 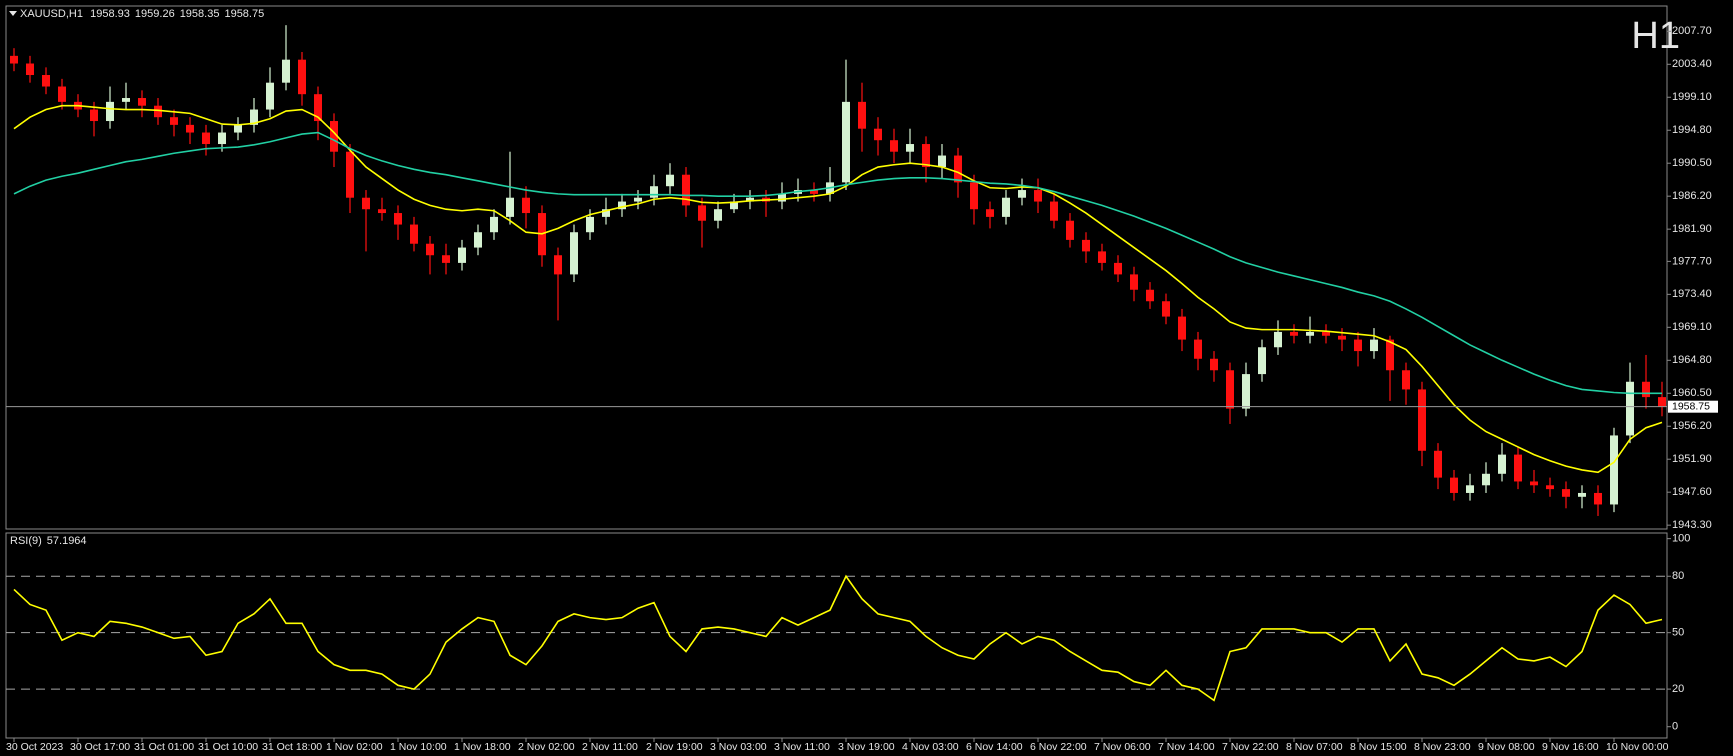 I want to click on x-tick-label: 8 Nov 15:00, so click(x=1378, y=747).